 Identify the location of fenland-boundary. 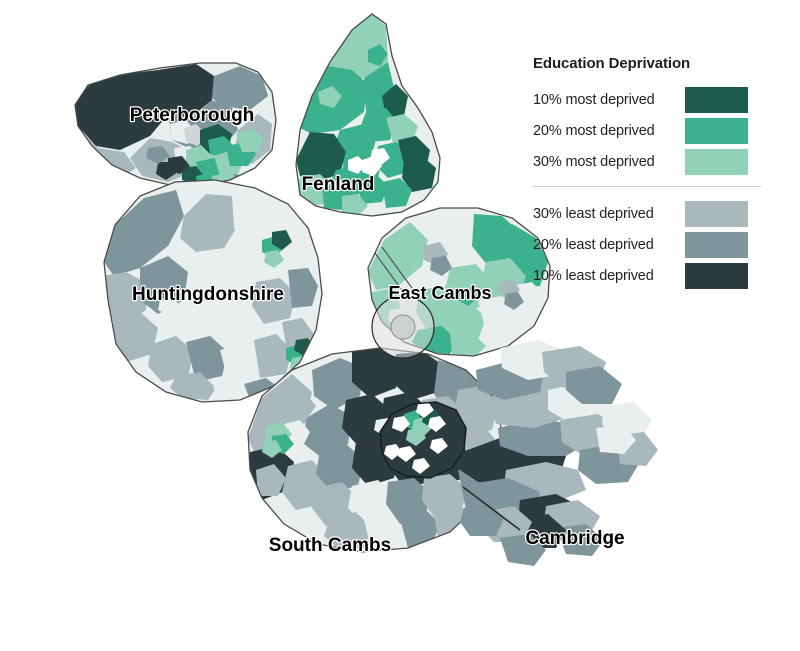
(368, 115).